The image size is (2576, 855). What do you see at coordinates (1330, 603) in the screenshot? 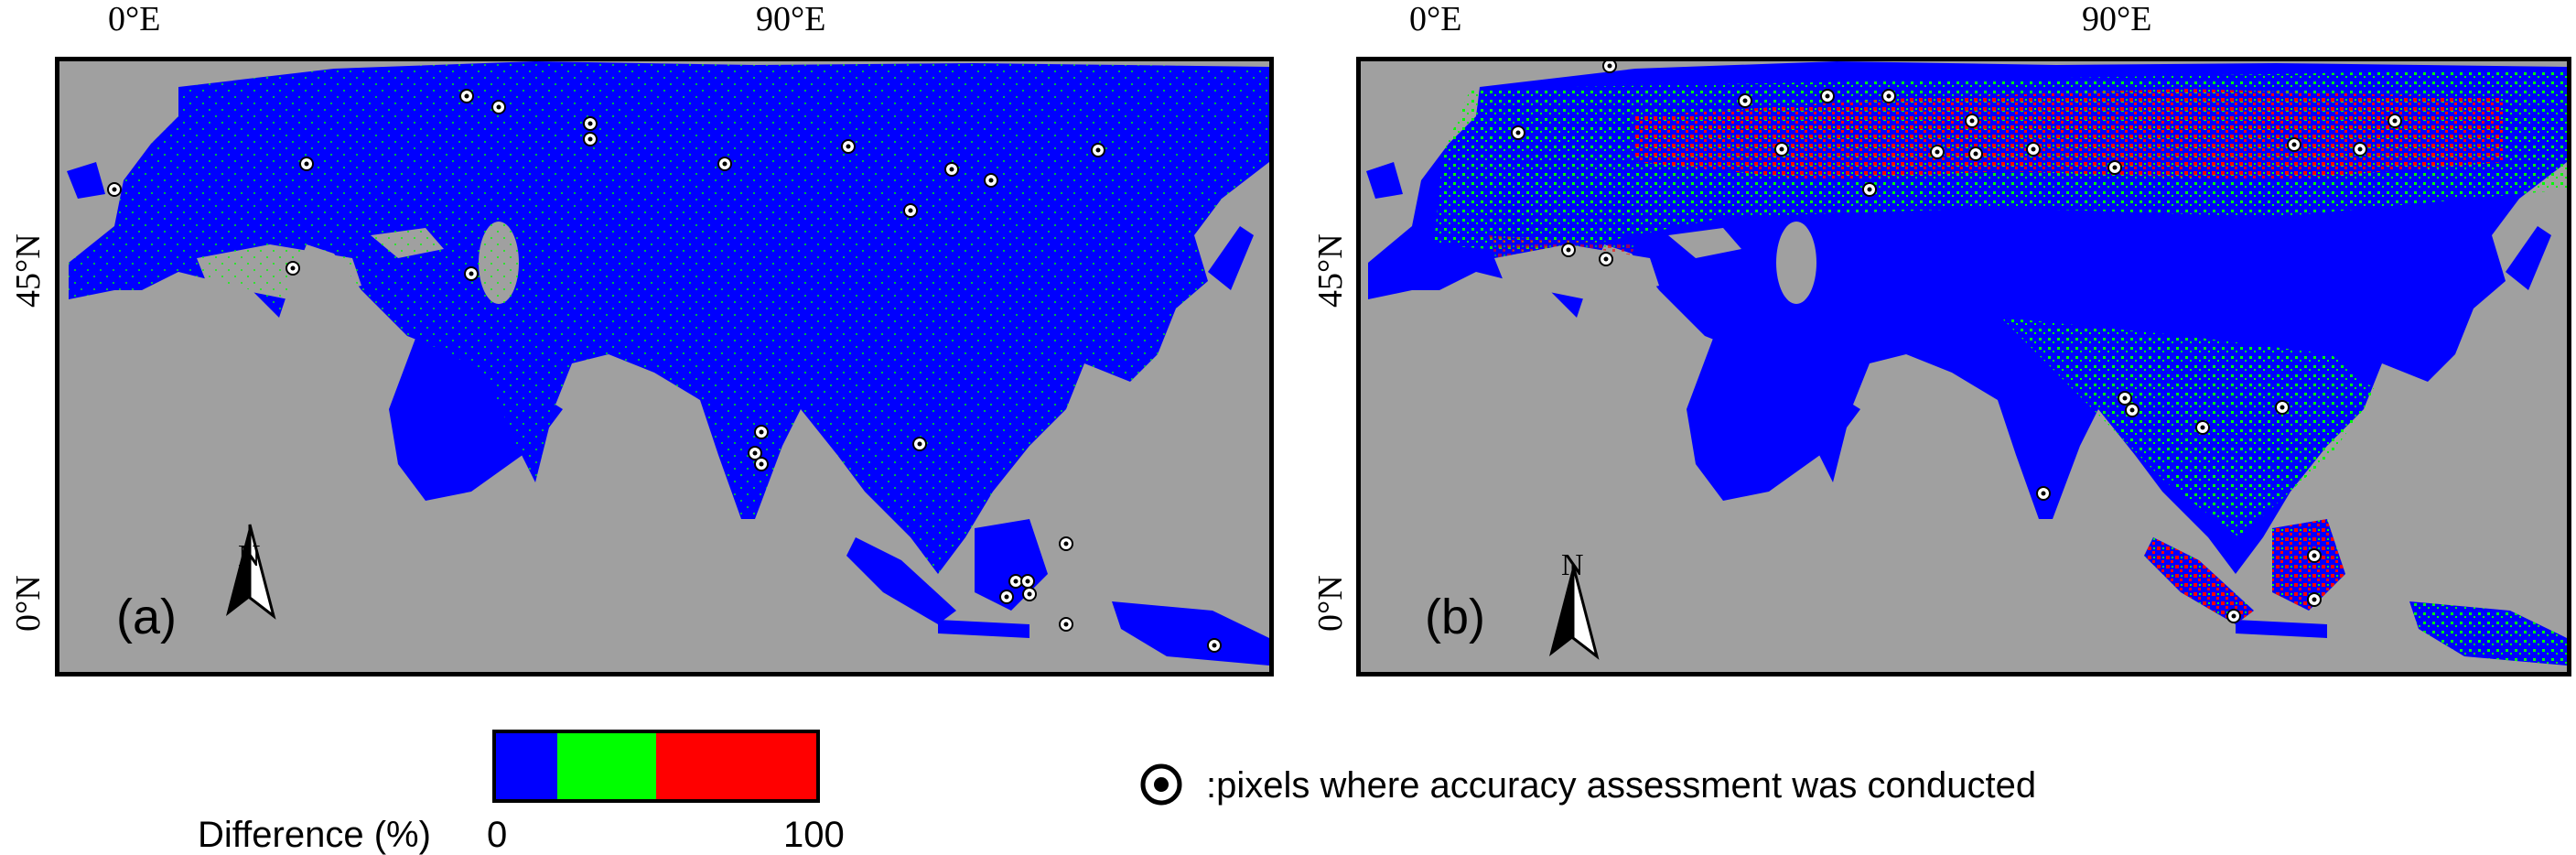
I see `lat-label-0-b: 0°N` at bounding box center [1330, 603].